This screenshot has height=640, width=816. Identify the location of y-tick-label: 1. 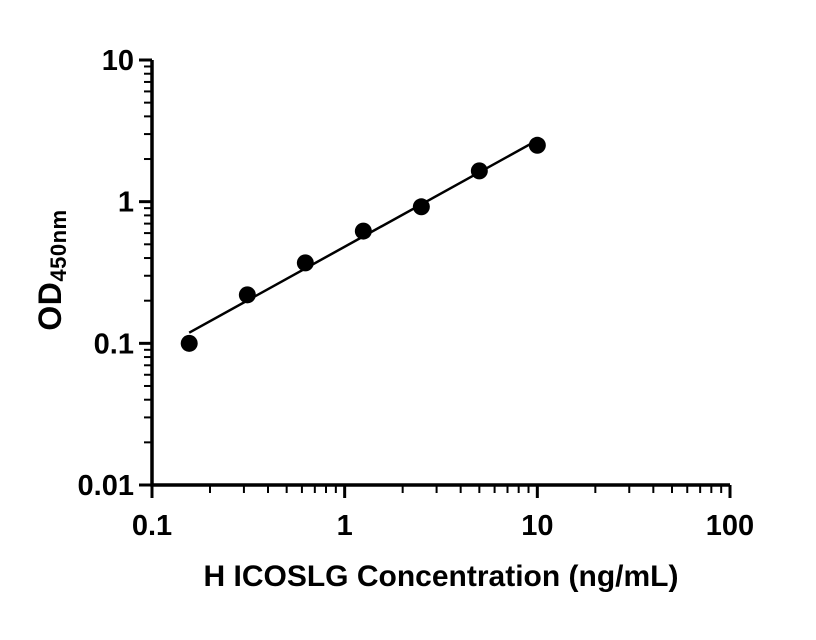
(126, 203).